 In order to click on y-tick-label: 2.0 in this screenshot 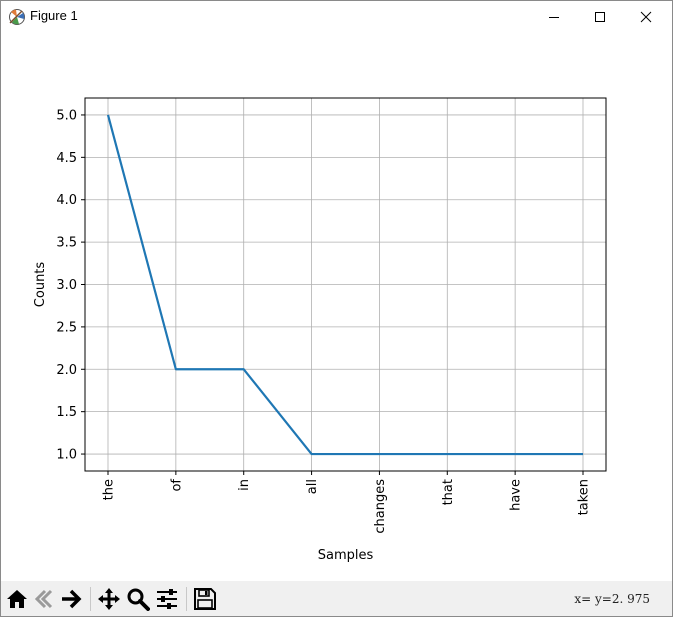, I will do `click(66, 370)`.